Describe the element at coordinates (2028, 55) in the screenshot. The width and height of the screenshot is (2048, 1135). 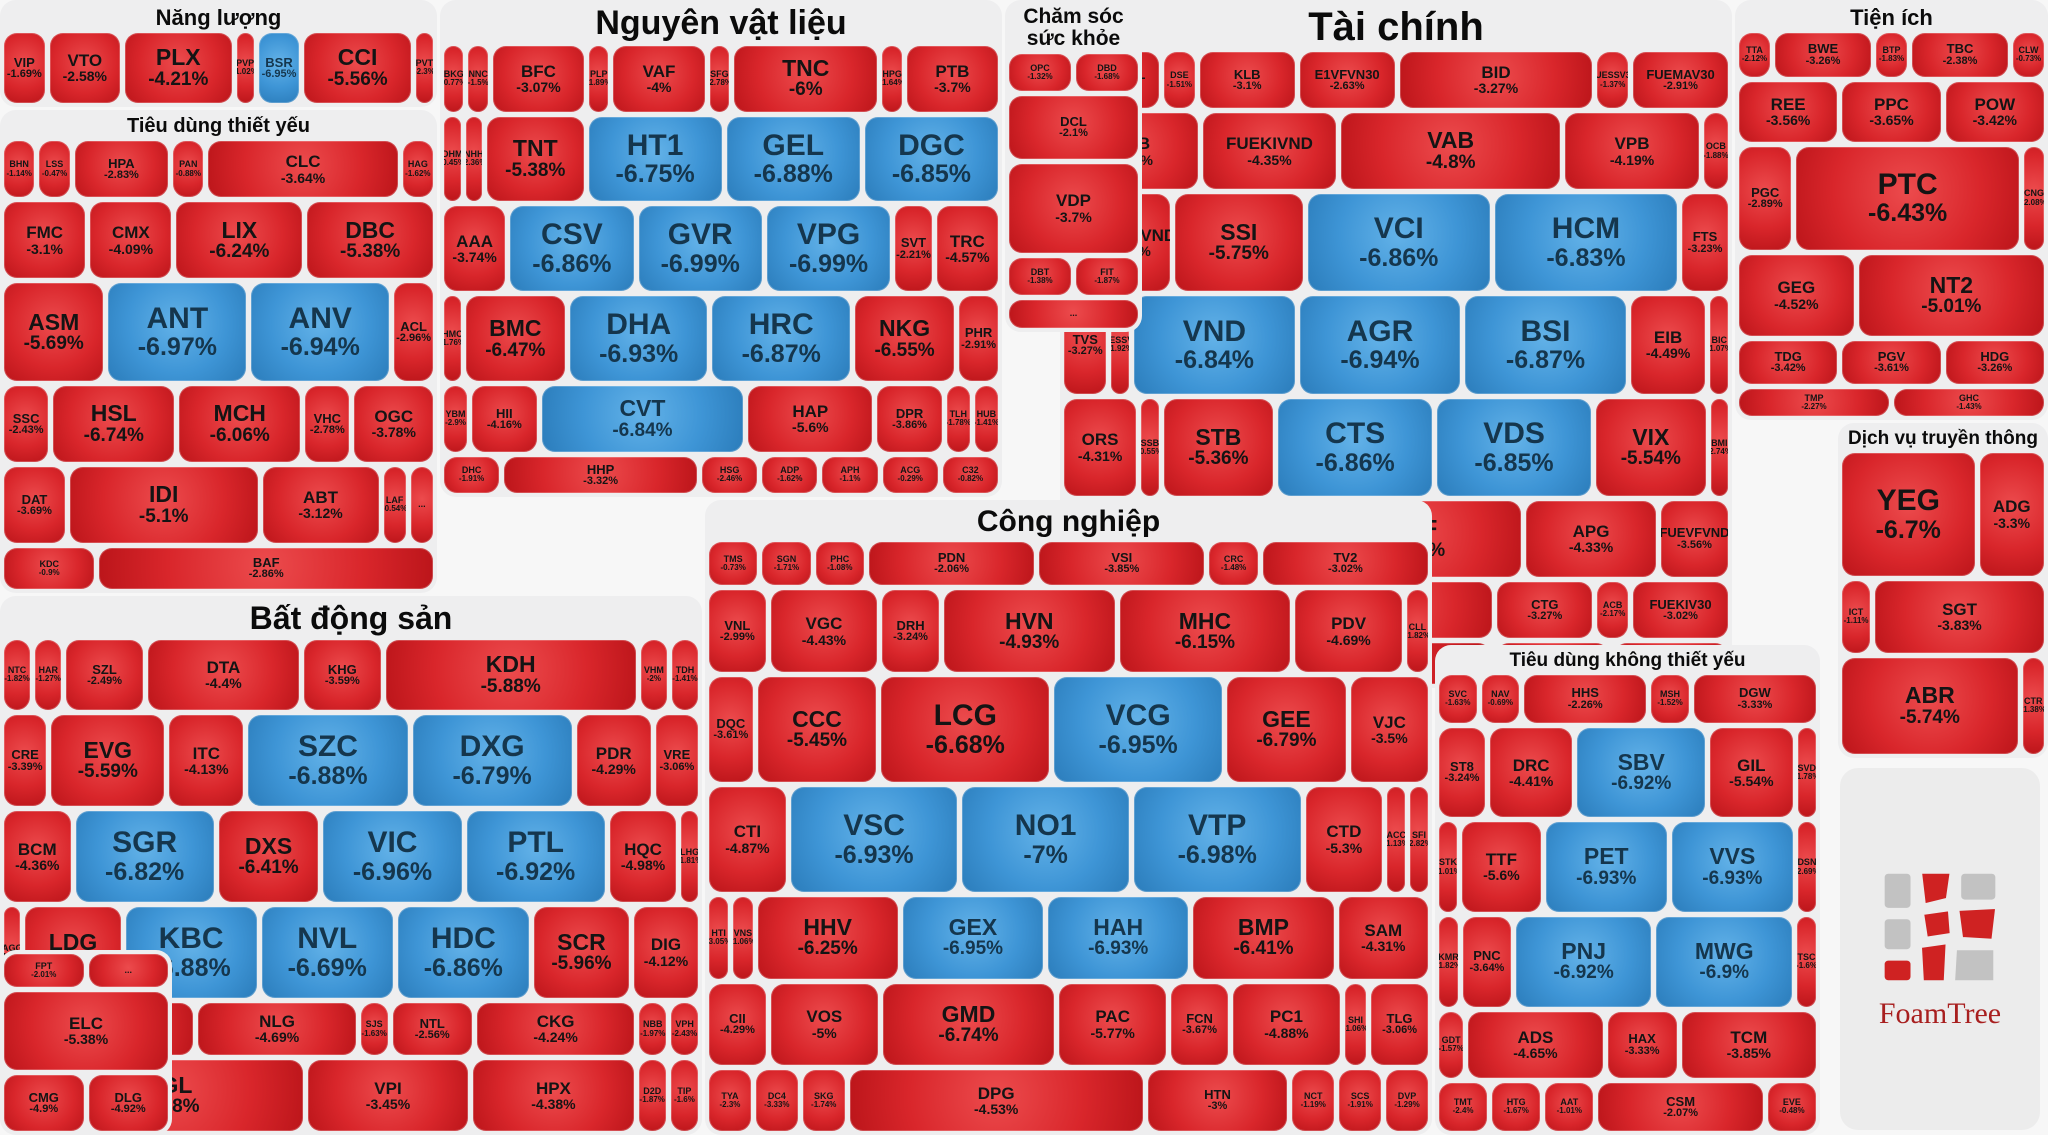
I see `stock-tile-CLW: CLW -0.73%` at that location.